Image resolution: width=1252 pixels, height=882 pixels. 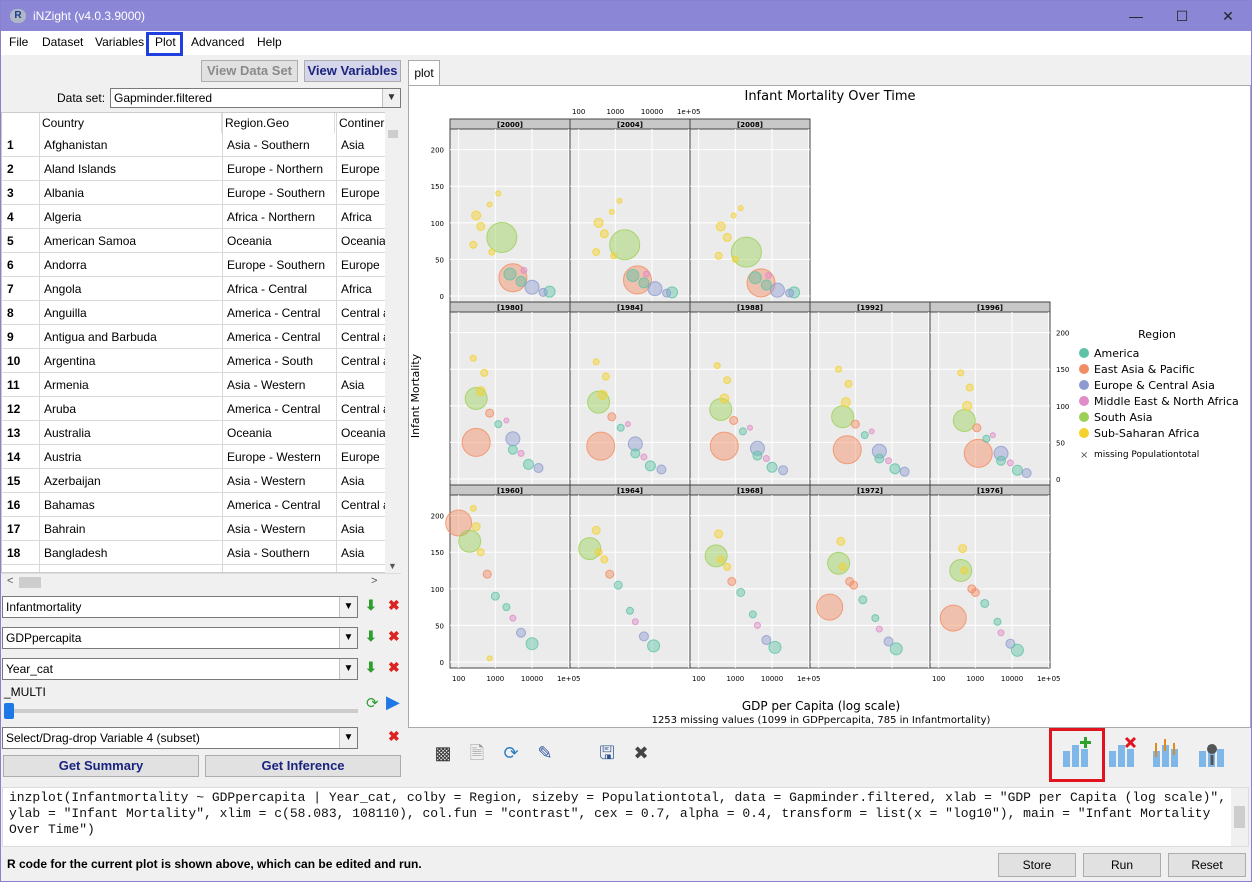 What do you see at coordinates (131, 123) in the screenshot?
I see `column-header-country: Country` at bounding box center [131, 123].